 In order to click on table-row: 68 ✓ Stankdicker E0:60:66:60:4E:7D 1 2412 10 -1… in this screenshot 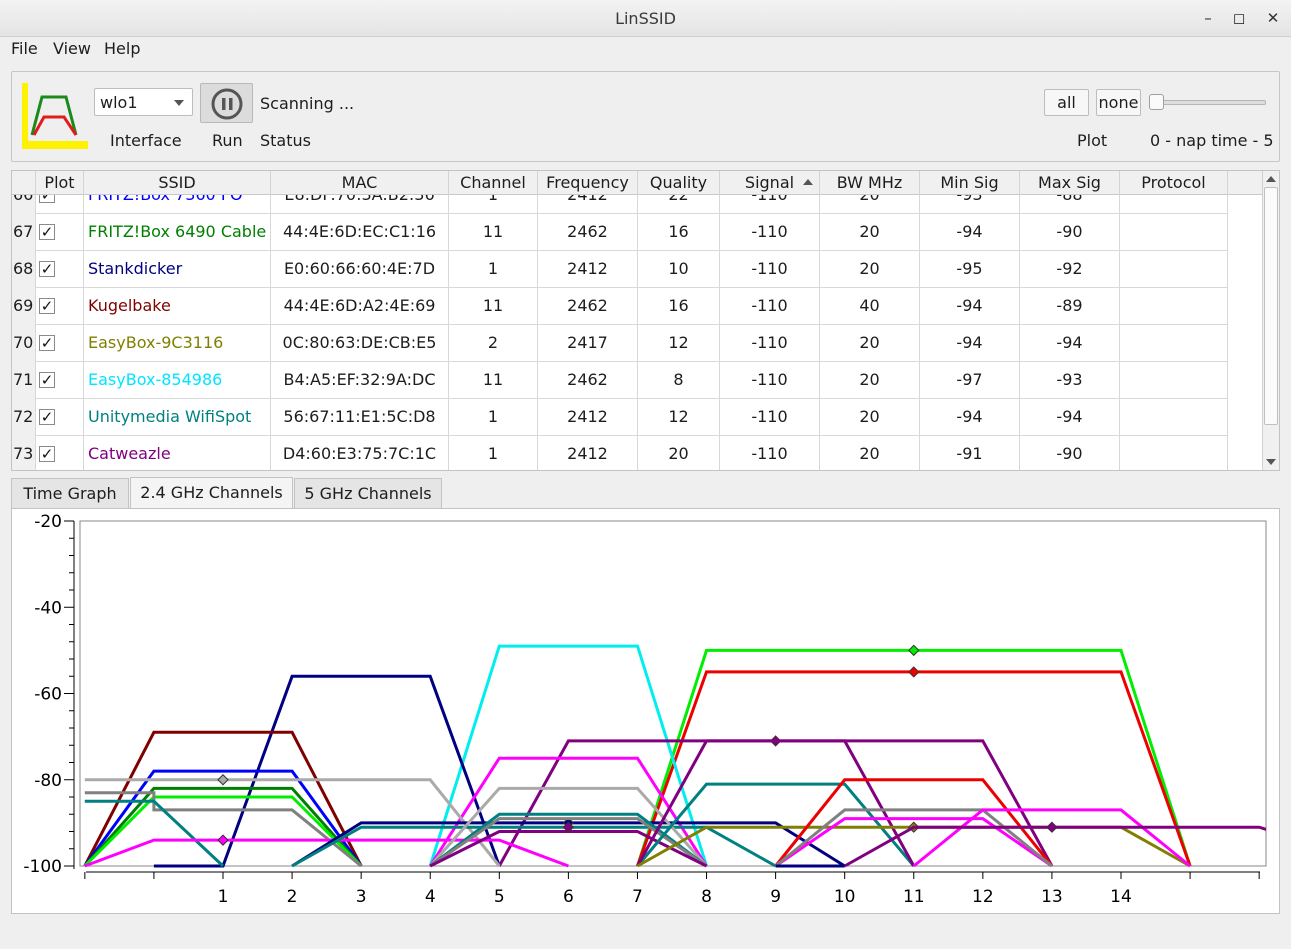, I will do `click(620, 269)`.